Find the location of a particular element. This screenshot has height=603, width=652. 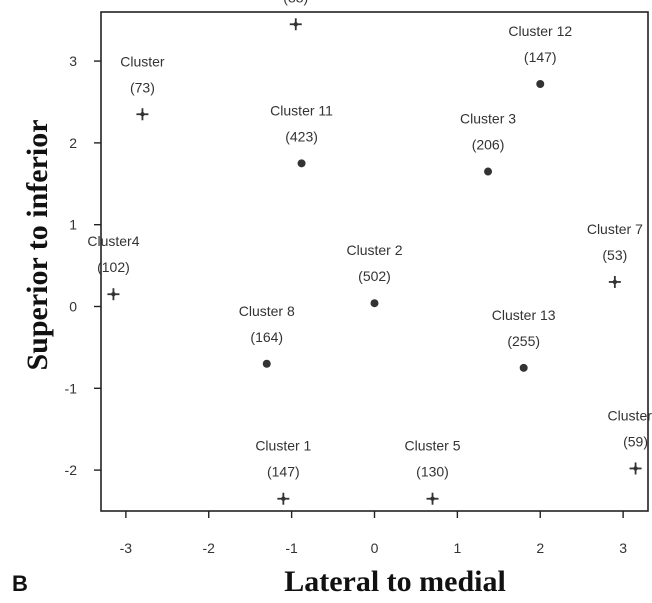

y-axis-ticks: -2 -1 0 1 2 3 is located at coordinates (83, 265).